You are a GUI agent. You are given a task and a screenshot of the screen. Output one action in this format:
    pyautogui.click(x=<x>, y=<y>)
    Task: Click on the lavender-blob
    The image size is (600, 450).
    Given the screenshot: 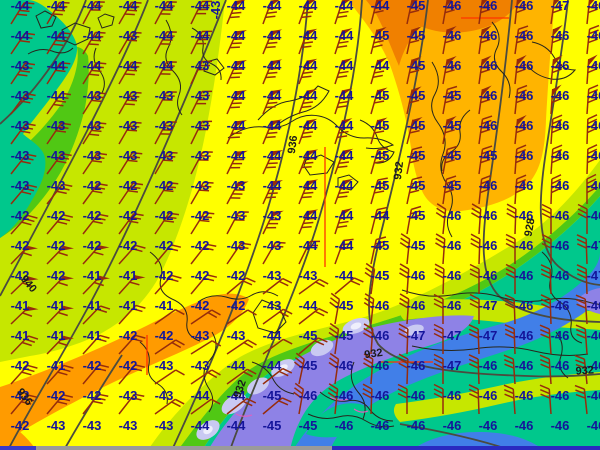 What is the action you would take?
    pyautogui.click(x=234, y=404)
    